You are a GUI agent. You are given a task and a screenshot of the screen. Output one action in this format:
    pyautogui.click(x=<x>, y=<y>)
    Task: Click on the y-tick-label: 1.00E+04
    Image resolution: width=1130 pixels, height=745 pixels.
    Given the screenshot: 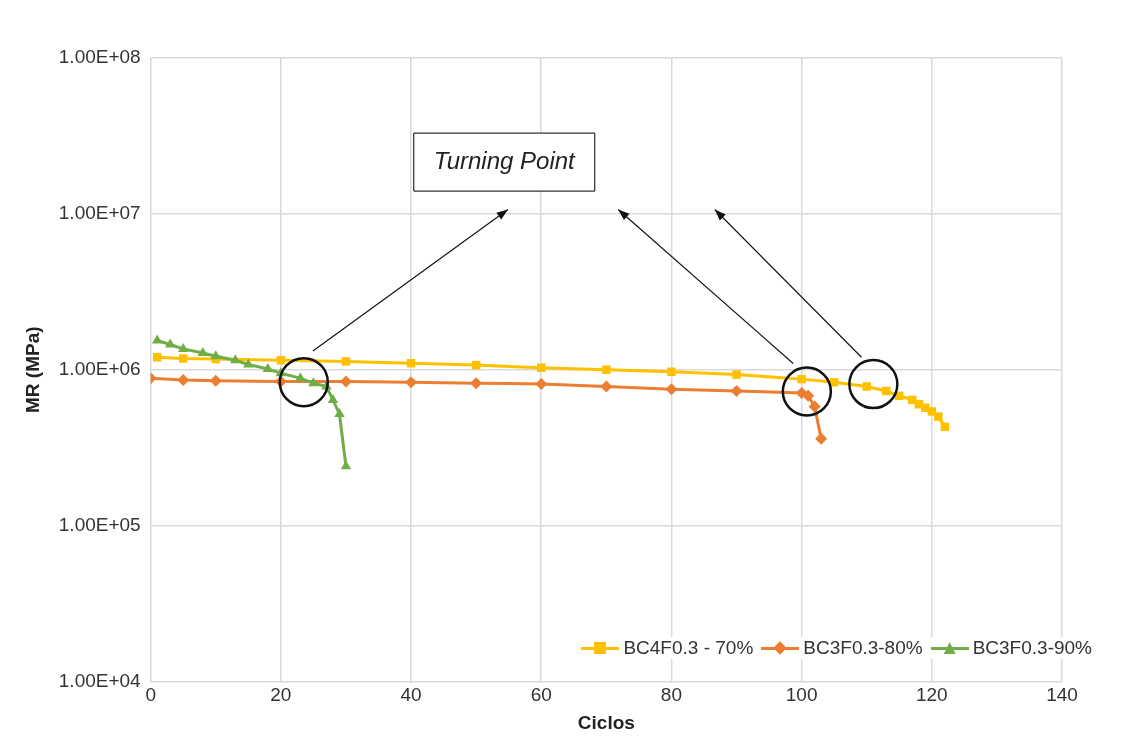 What is the action you would take?
    pyautogui.click(x=100, y=680)
    